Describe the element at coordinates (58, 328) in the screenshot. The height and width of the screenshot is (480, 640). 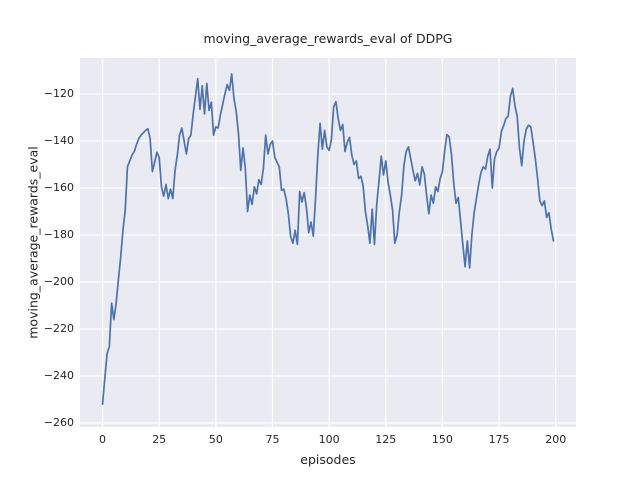
I see `y-tick-label: −220` at that location.